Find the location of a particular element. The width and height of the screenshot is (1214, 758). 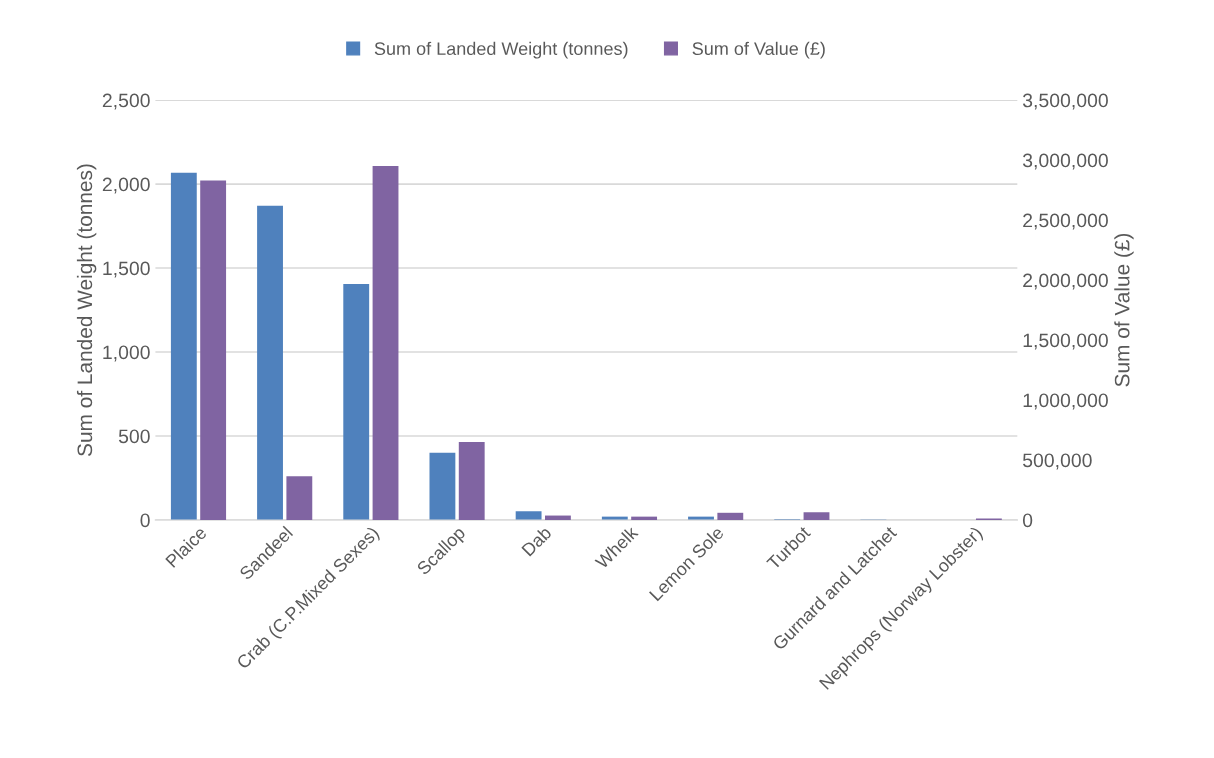

y2-tick-label: 2,500,000 is located at coordinates (1065, 221).